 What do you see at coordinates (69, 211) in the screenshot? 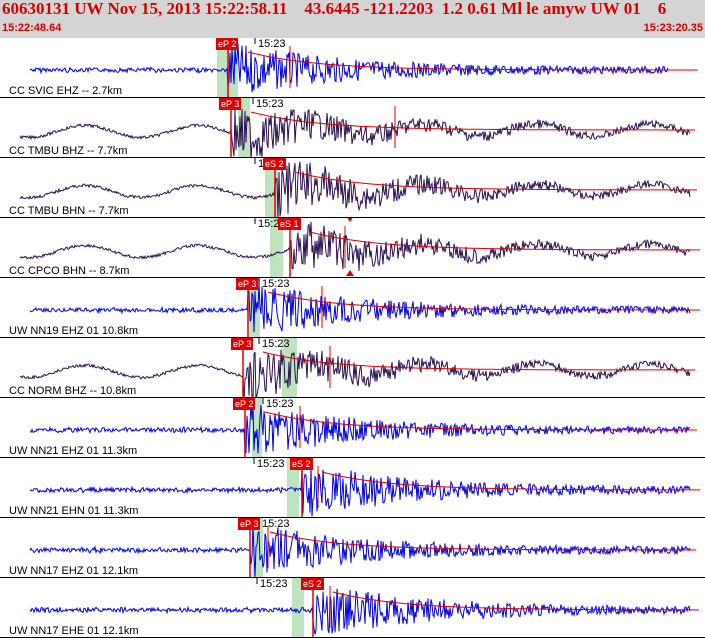
I see `channel-label: CC TMBU BHN -- 7.7km` at bounding box center [69, 211].